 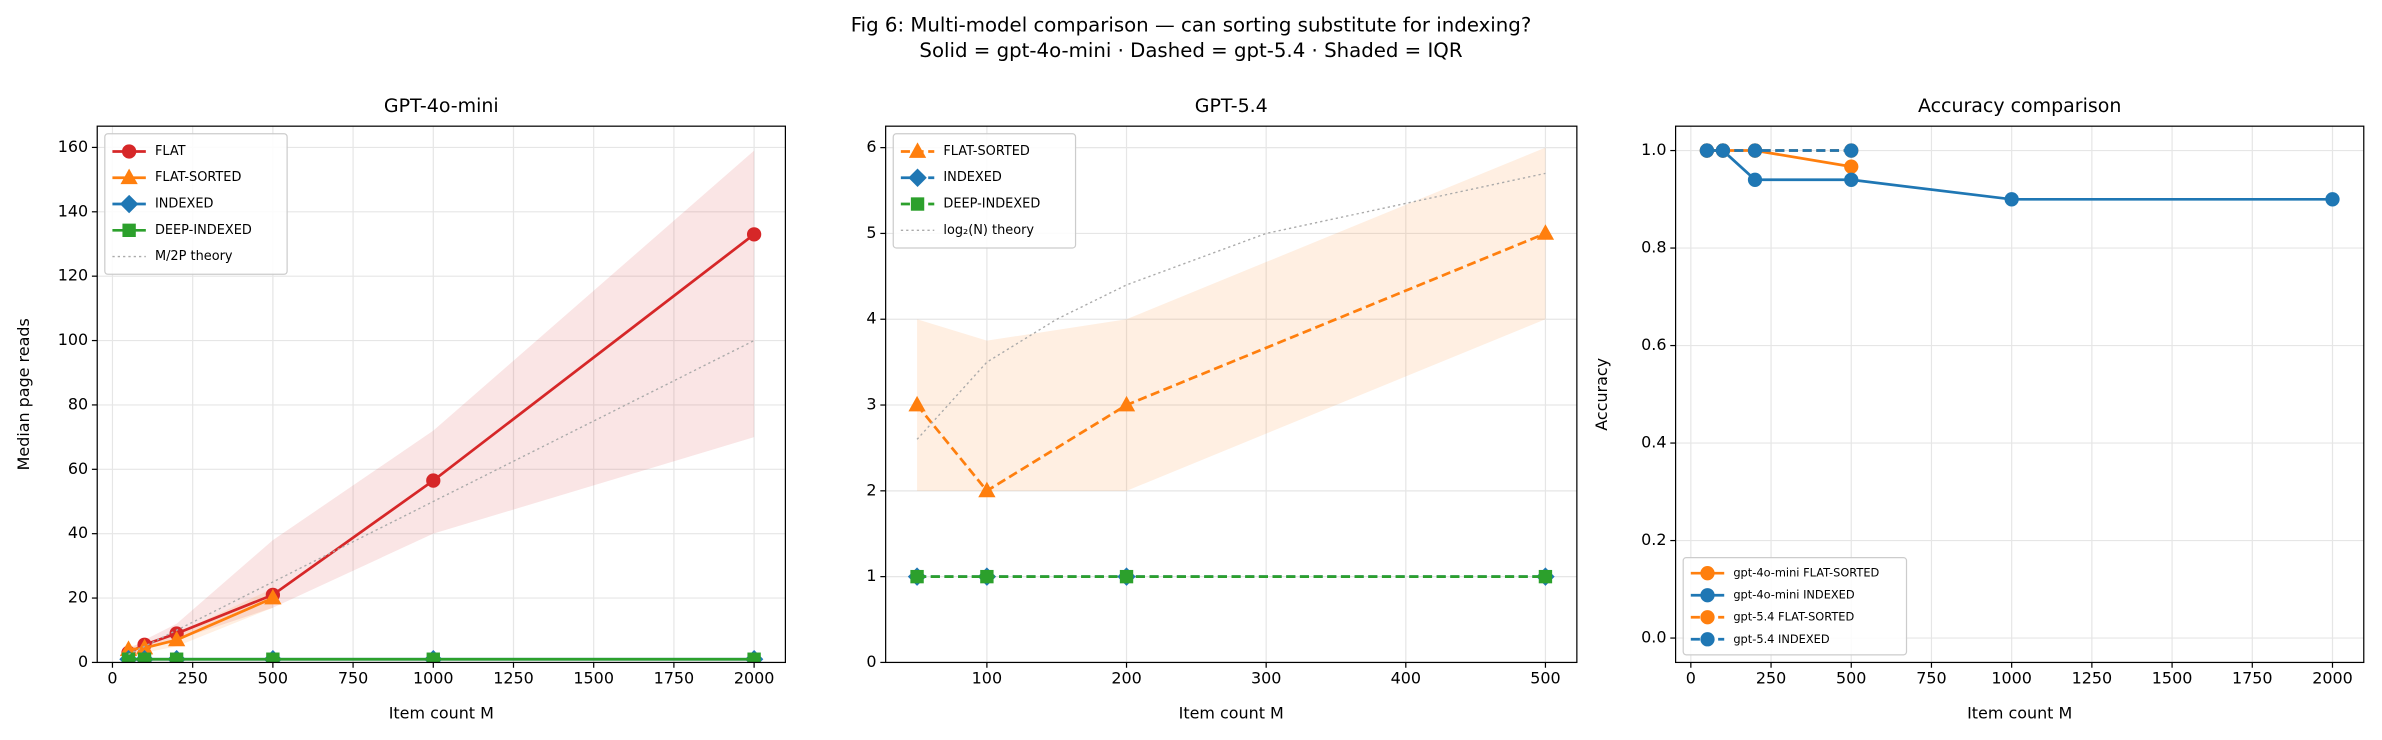 I want to click on y-tick-label: 0.2, so click(x=1653, y=539).